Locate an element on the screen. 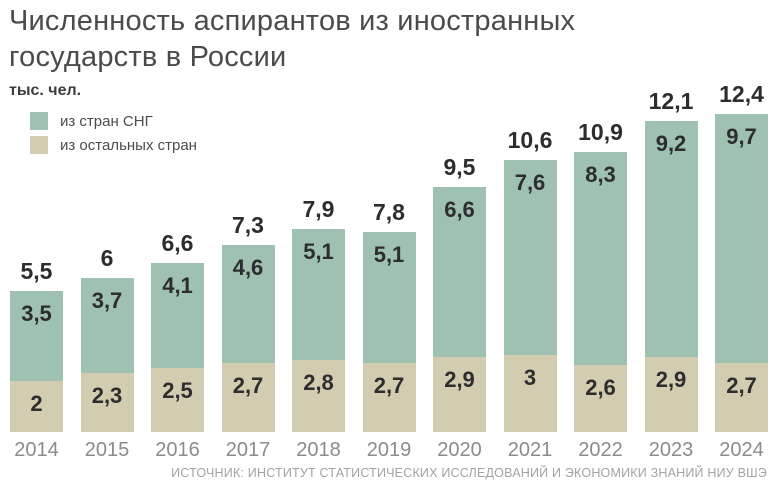  bar-total-label: 6 is located at coordinates (107, 258).